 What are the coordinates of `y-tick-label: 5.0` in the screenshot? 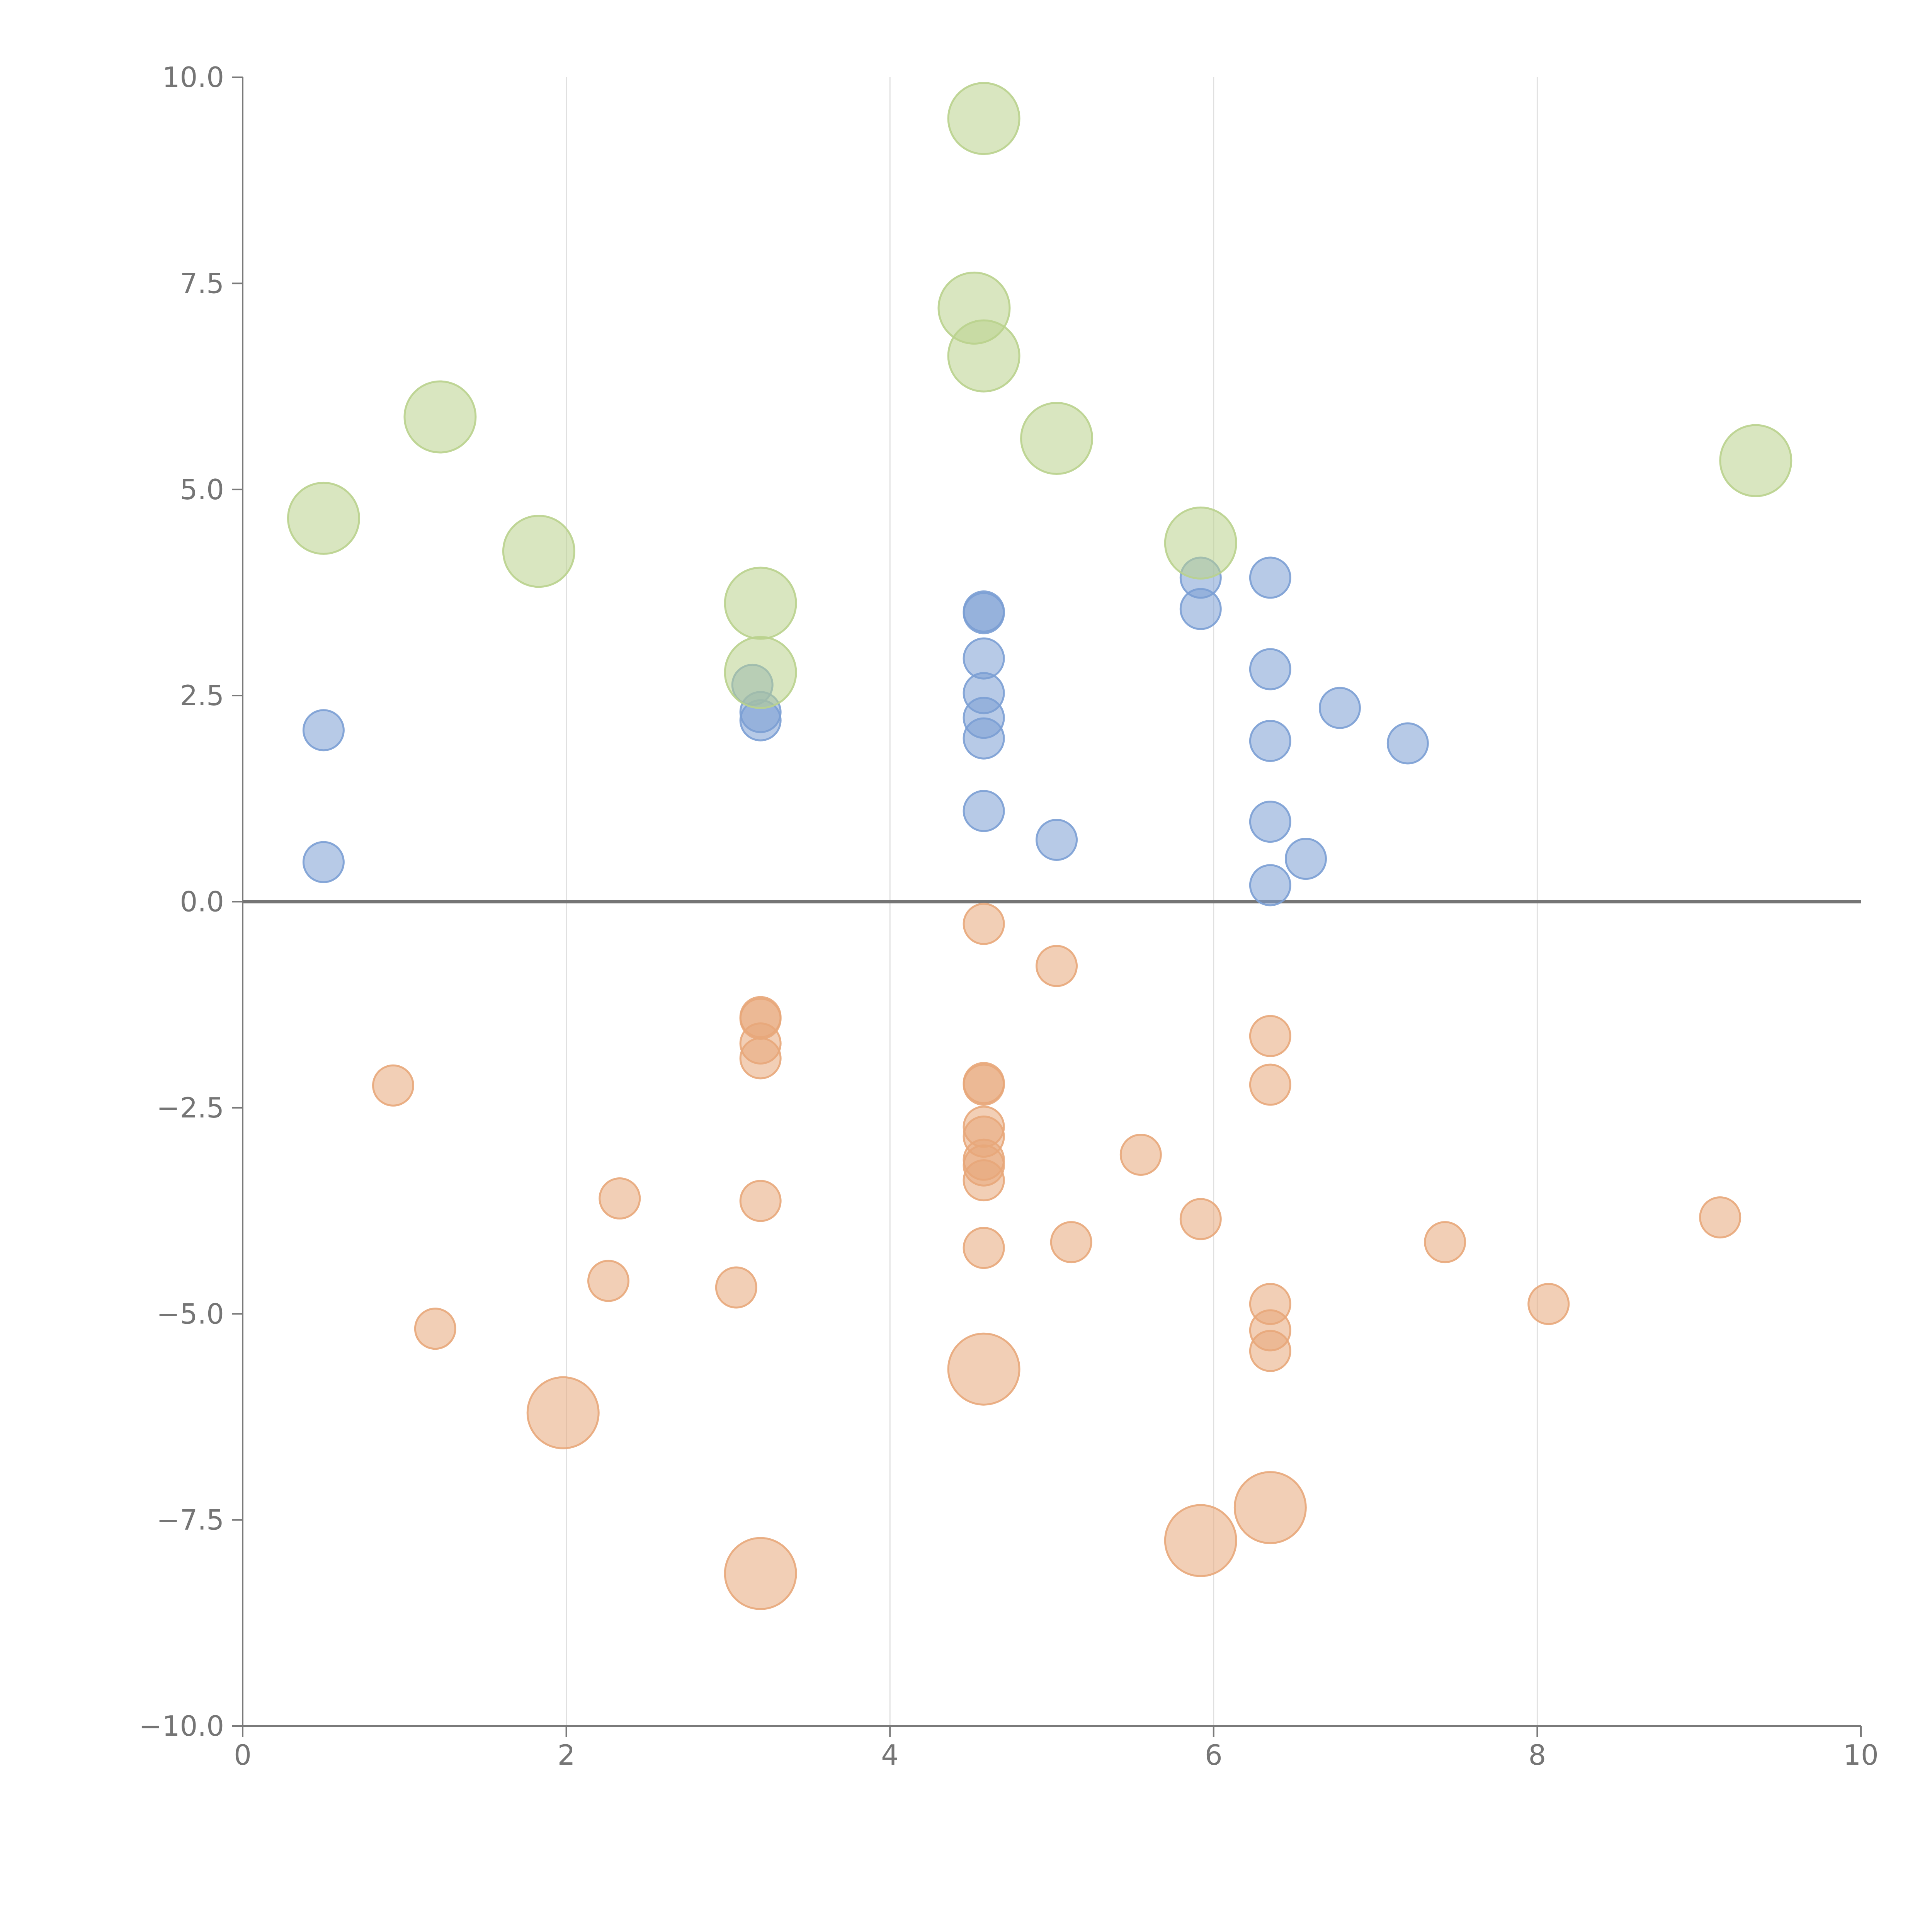 It's located at (202, 489).